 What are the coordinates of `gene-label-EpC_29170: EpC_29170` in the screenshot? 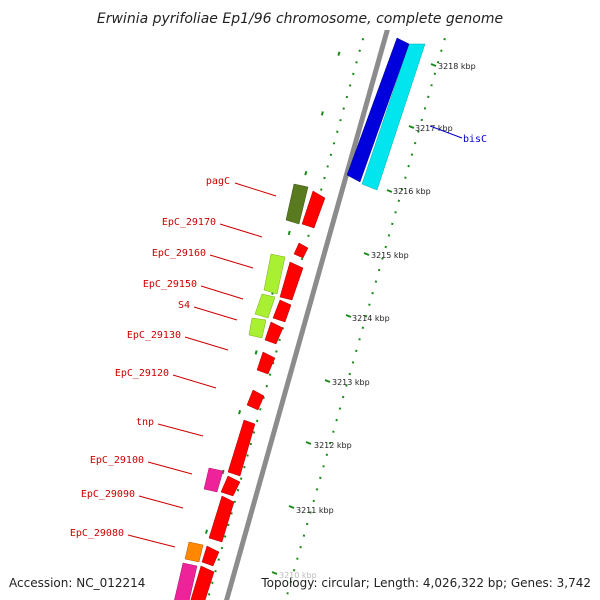 It's located at (189, 222).